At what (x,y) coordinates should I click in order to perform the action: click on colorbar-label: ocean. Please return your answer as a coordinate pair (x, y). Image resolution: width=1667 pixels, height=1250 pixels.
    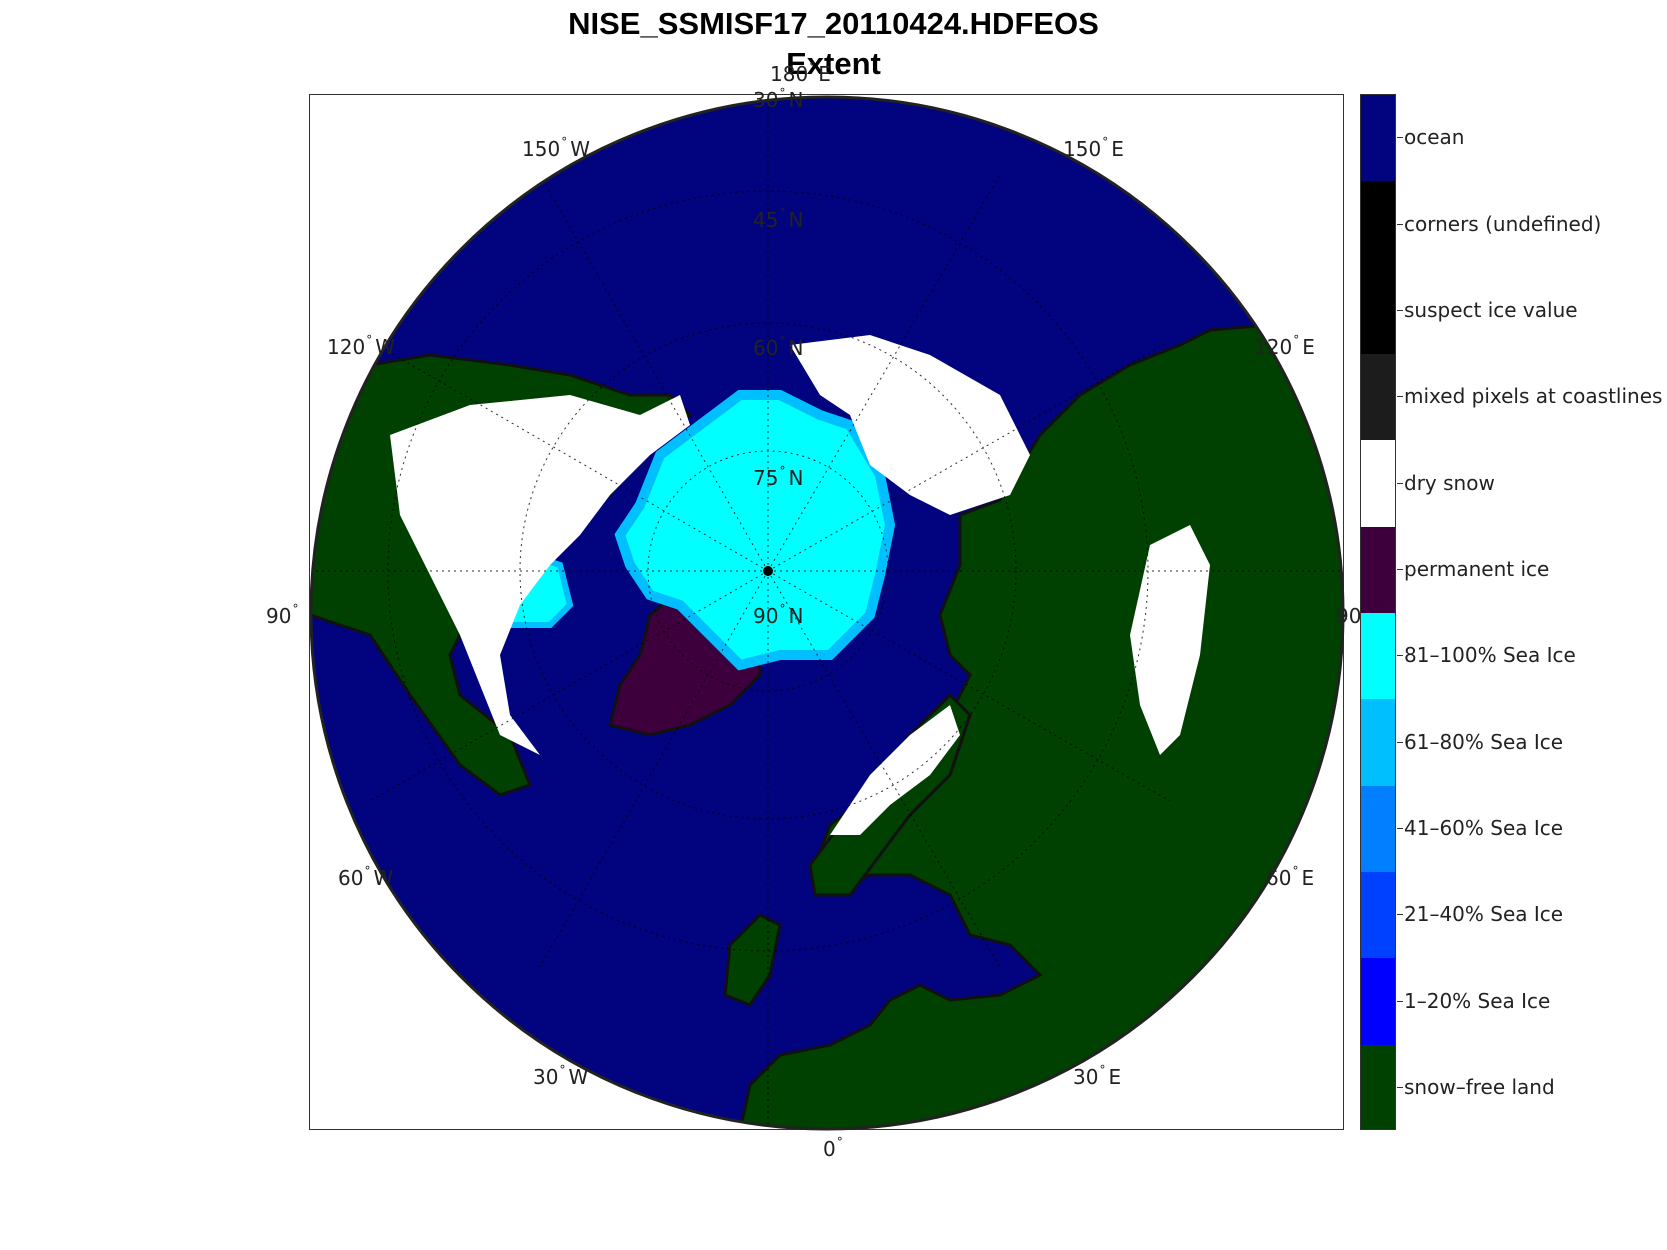
    Looking at the image, I should click on (1434, 137).